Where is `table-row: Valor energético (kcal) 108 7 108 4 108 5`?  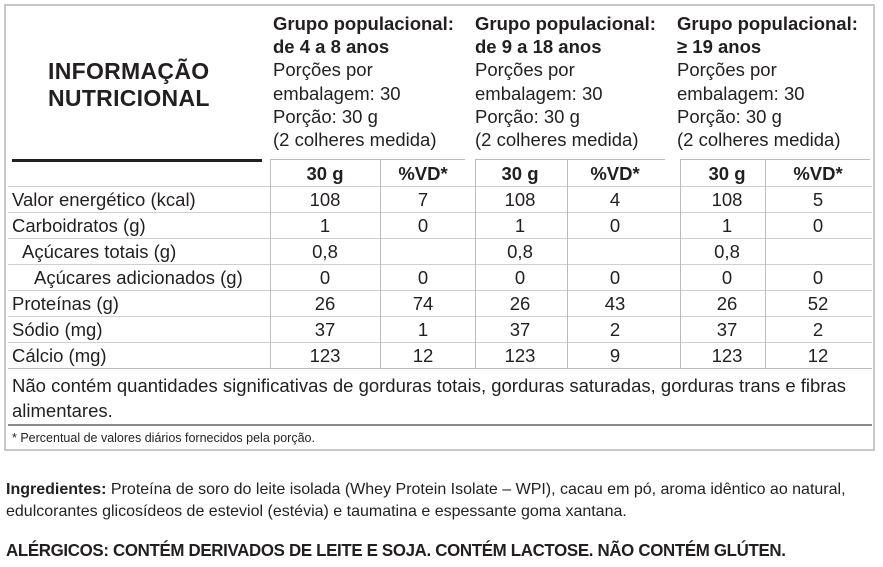
table-row: Valor energético (kcal) 108 7 108 4 108 5 is located at coordinates (441, 200).